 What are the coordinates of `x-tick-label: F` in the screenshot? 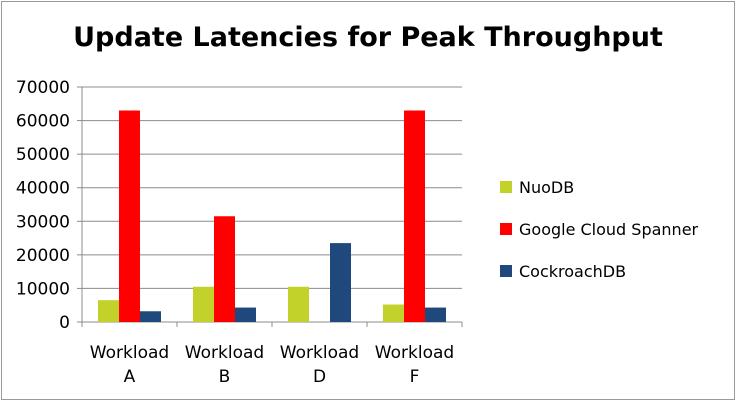 It's located at (415, 377).